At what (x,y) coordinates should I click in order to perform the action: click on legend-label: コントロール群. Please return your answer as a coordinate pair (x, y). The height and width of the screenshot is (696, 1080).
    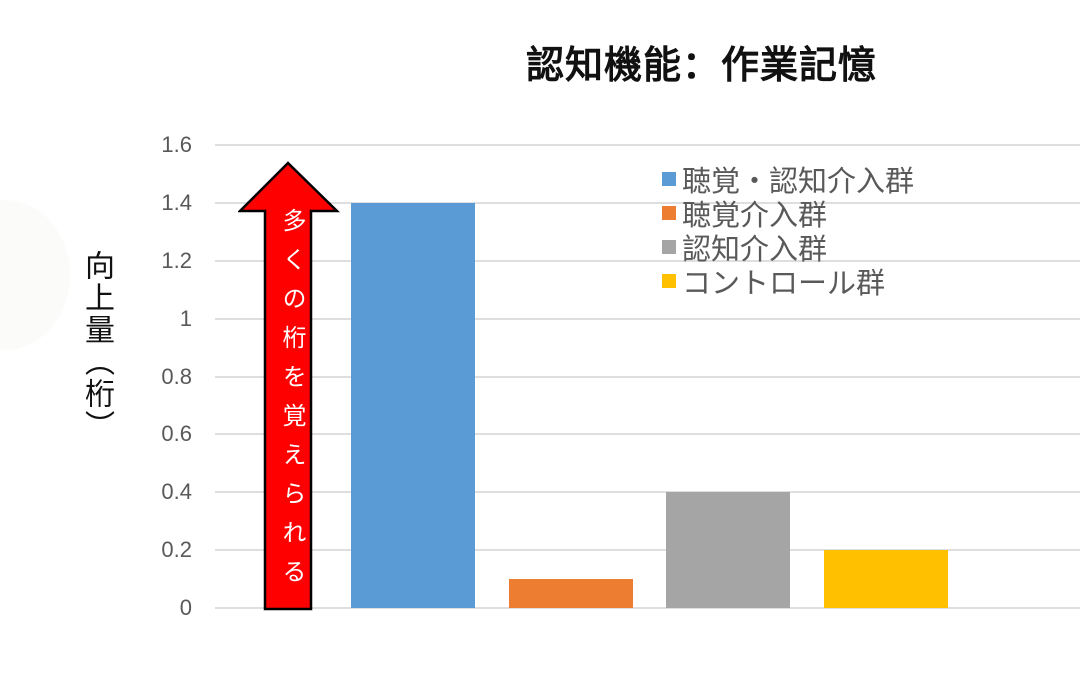
    Looking at the image, I should click on (784, 283).